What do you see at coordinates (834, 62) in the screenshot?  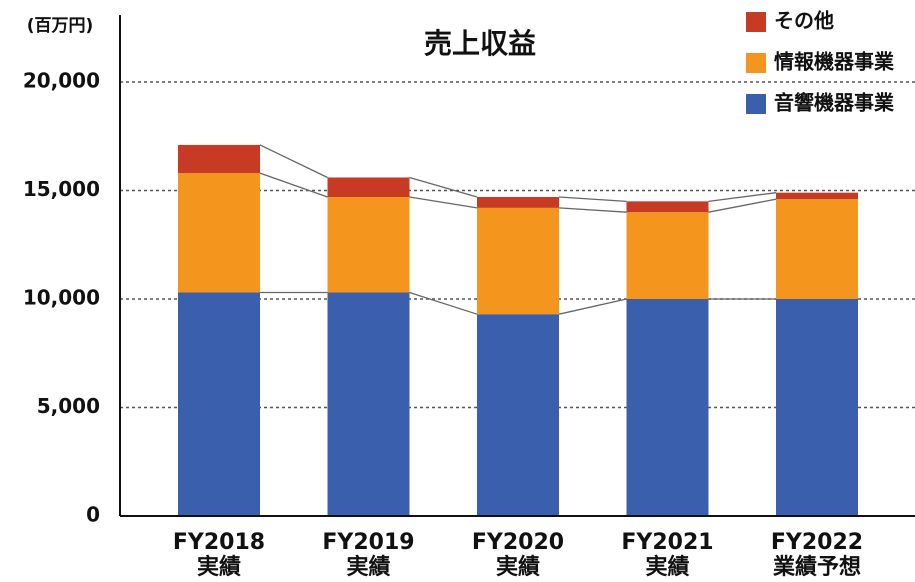 I see `legend-label: 情報機器事業` at bounding box center [834, 62].